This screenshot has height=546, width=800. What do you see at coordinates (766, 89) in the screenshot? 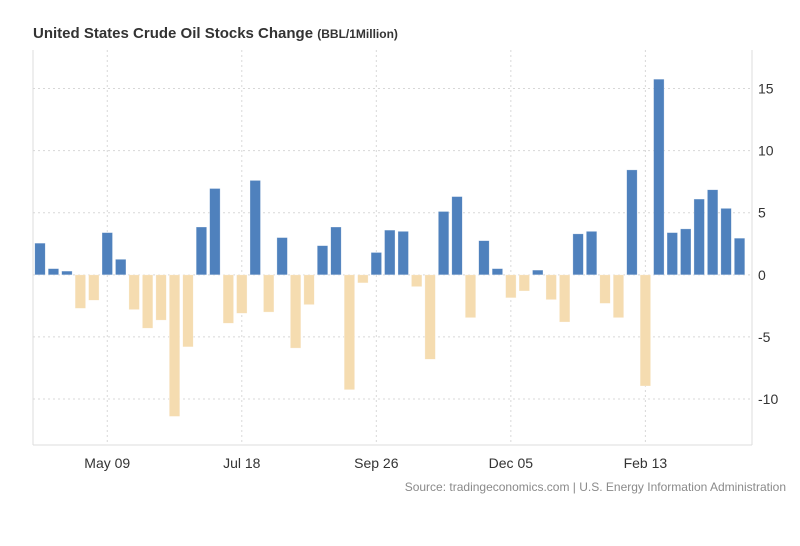
I see `y-tick-label: 15` at bounding box center [766, 89].